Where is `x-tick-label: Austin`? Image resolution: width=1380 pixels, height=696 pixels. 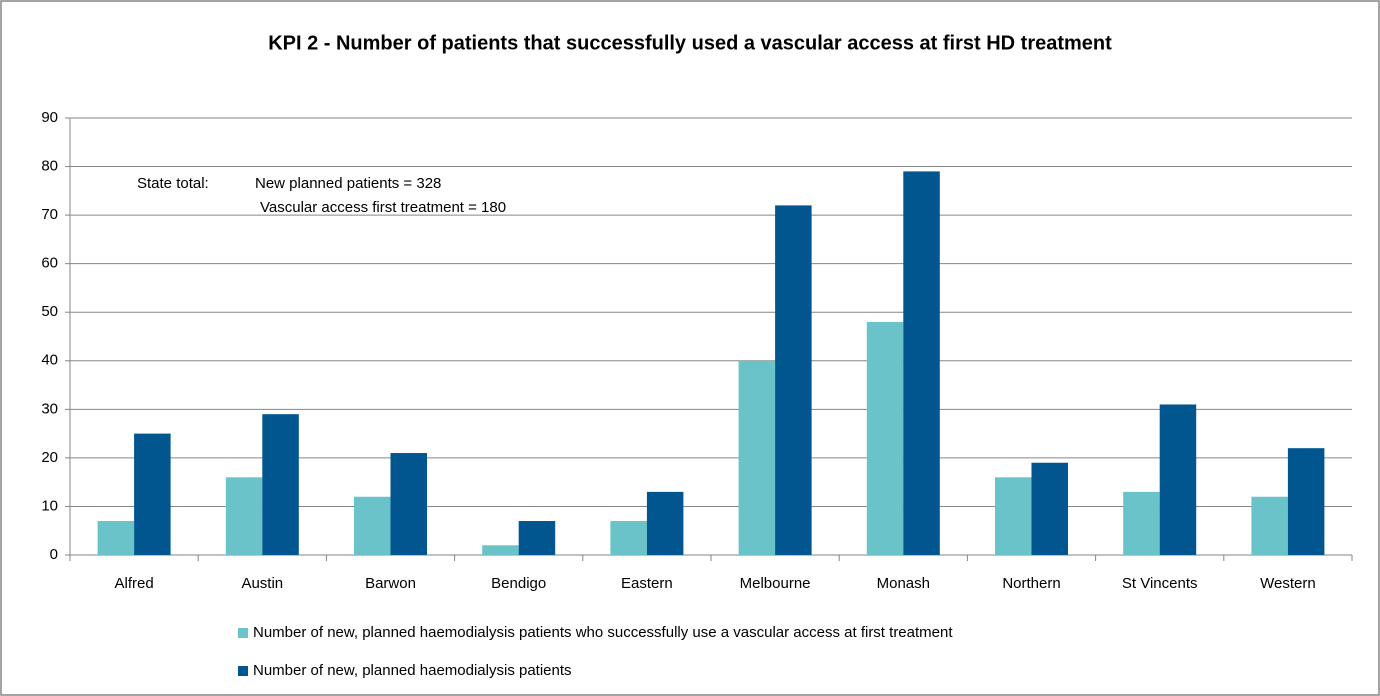
x-tick-label: Austin is located at coordinates (262, 583).